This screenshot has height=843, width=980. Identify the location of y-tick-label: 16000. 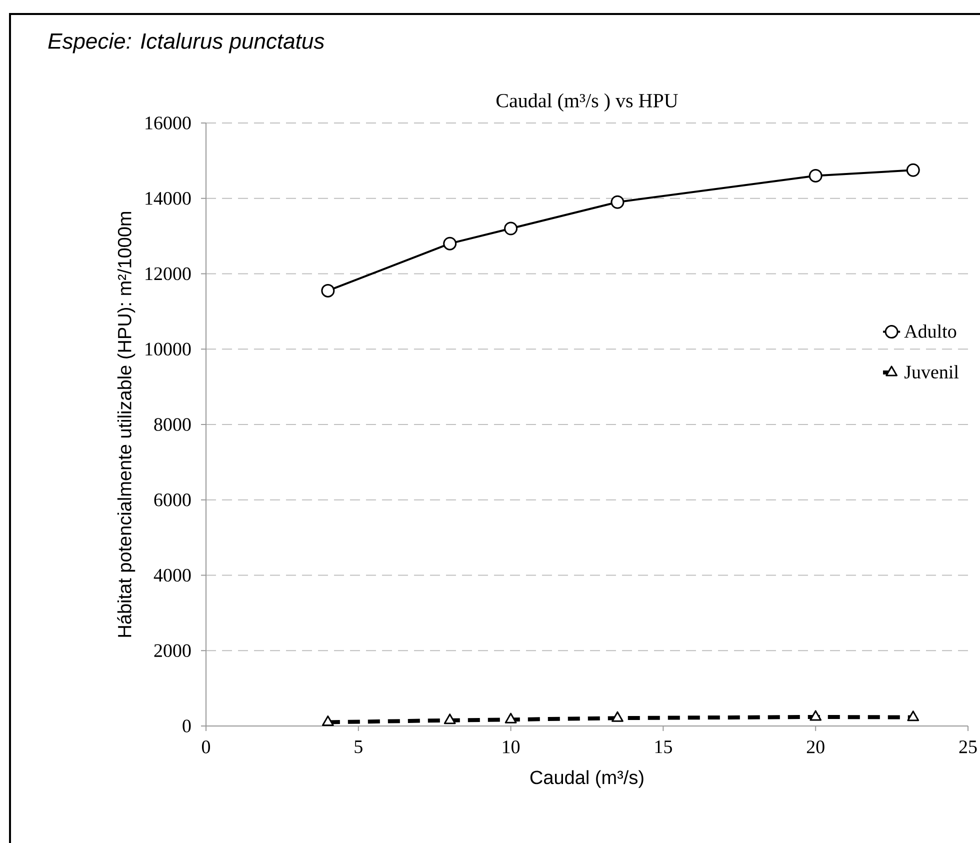
(168, 123).